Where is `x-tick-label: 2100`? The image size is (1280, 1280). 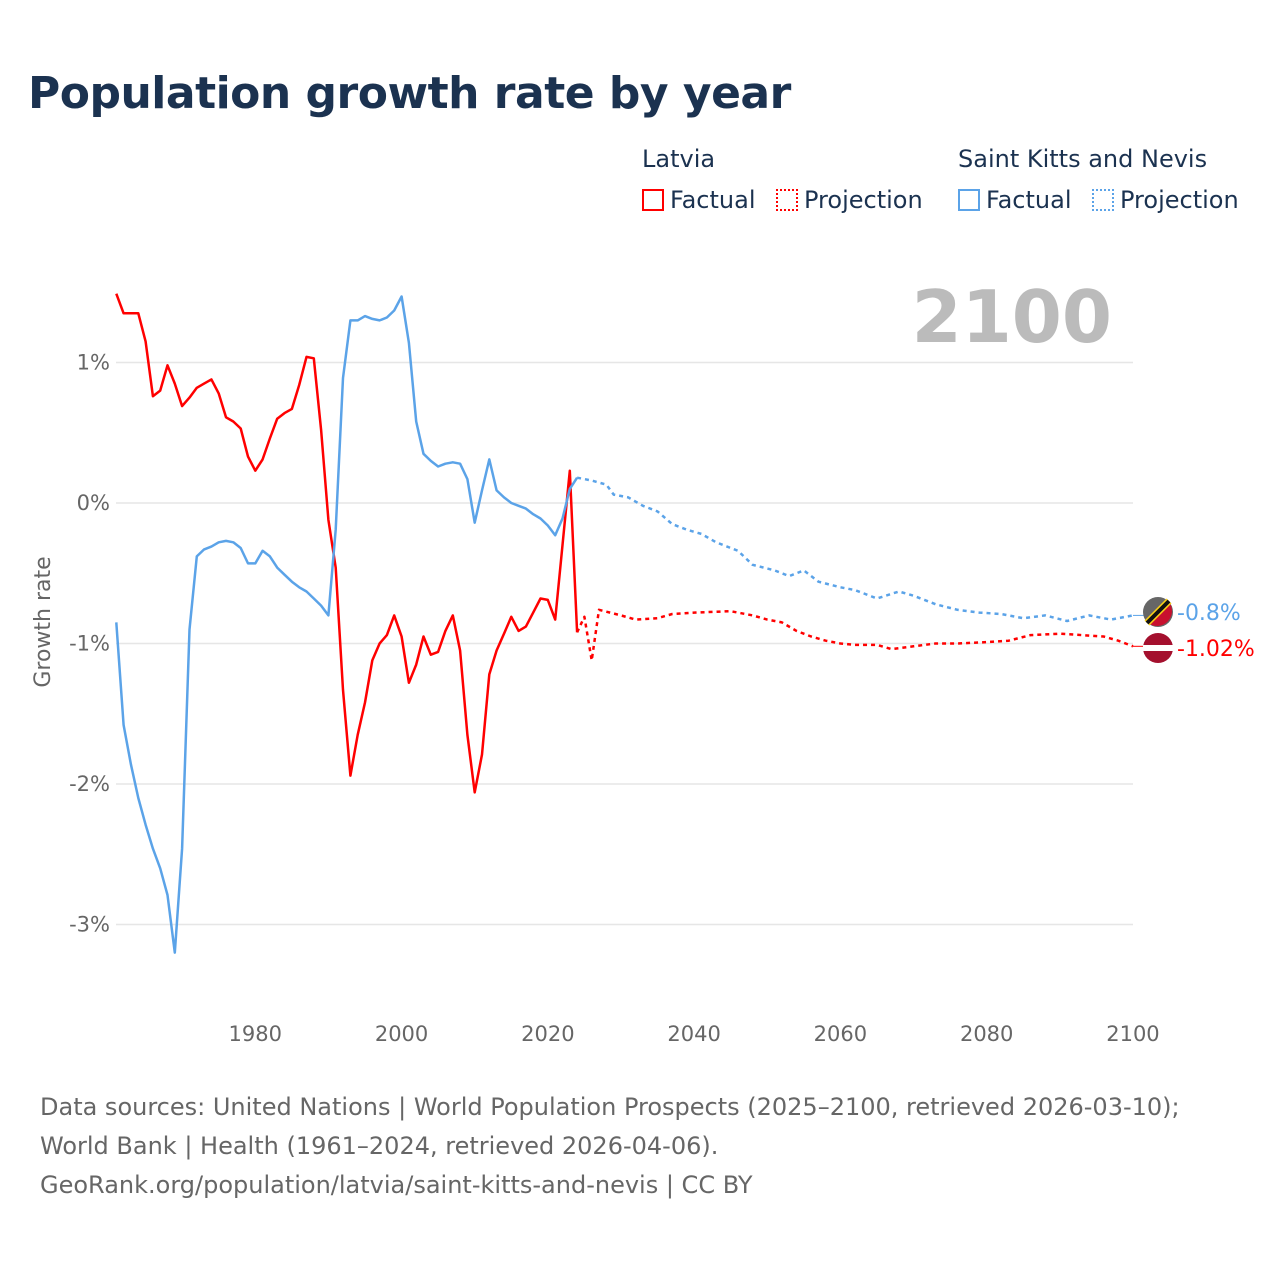 x-tick-label: 2100 is located at coordinates (1132, 1034).